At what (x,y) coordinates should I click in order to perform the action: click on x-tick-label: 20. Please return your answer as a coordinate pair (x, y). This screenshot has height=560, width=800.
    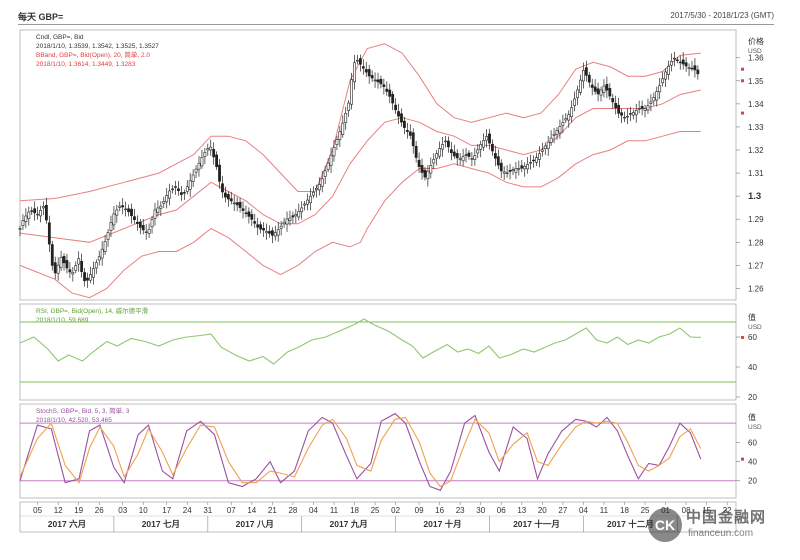
    Looking at the image, I should click on (542, 510).